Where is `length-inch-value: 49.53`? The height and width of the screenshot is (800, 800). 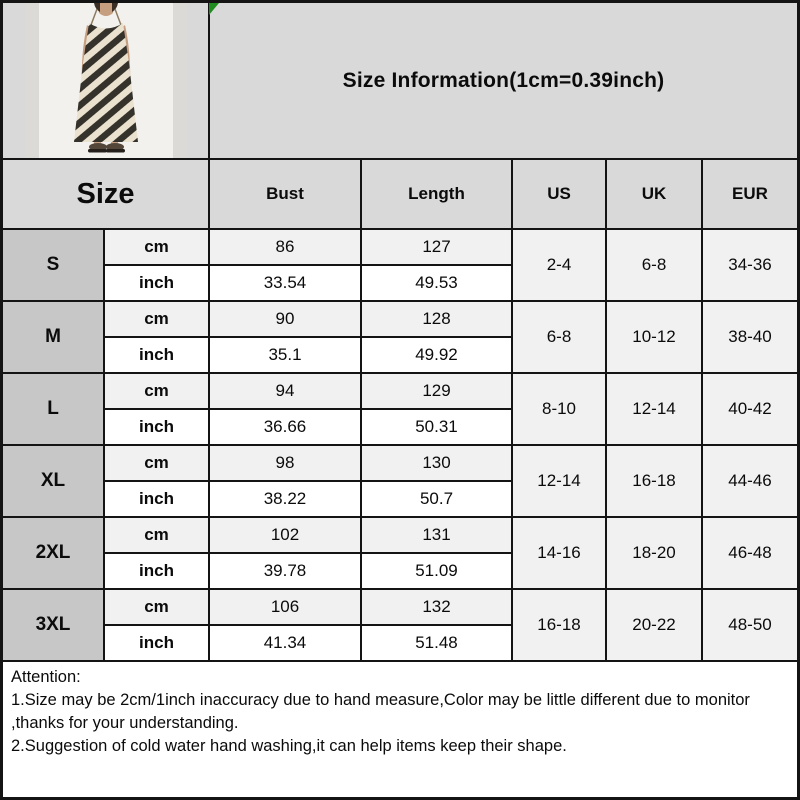
length-inch-value: 49.53 is located at coordinates (436, 283).